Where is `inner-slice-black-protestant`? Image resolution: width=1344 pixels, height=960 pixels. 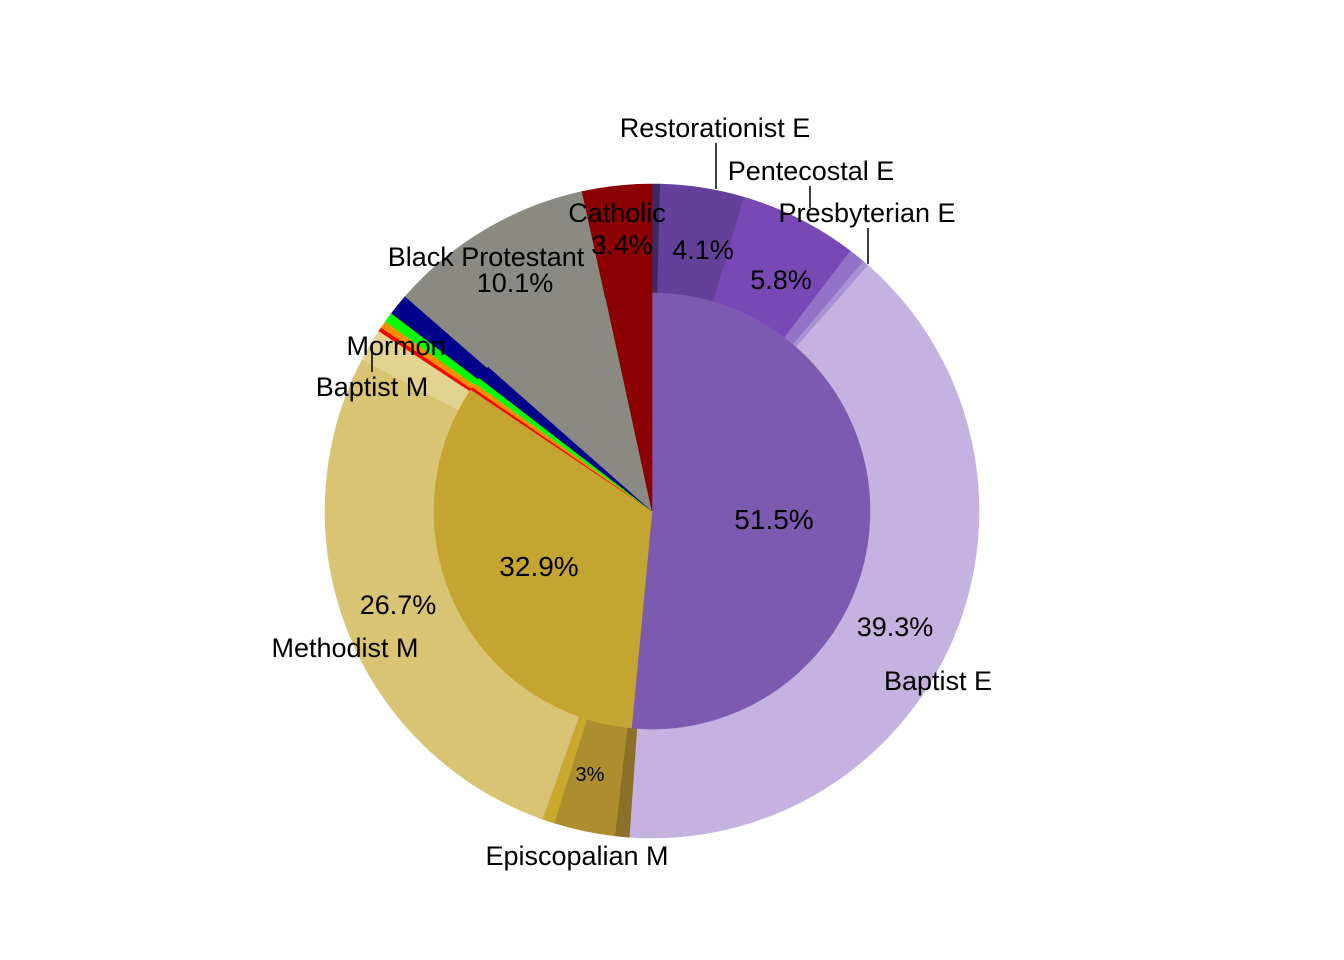 inner-slice-black-protestant is located at coordinates (570, 404).